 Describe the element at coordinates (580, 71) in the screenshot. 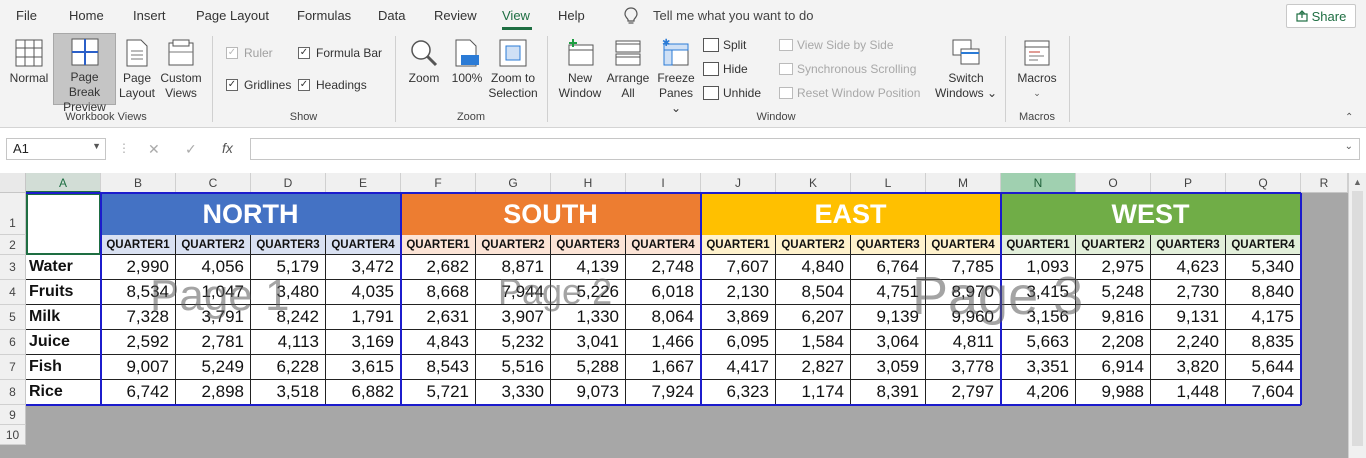

I see `new-window-button: New Window` at that location.